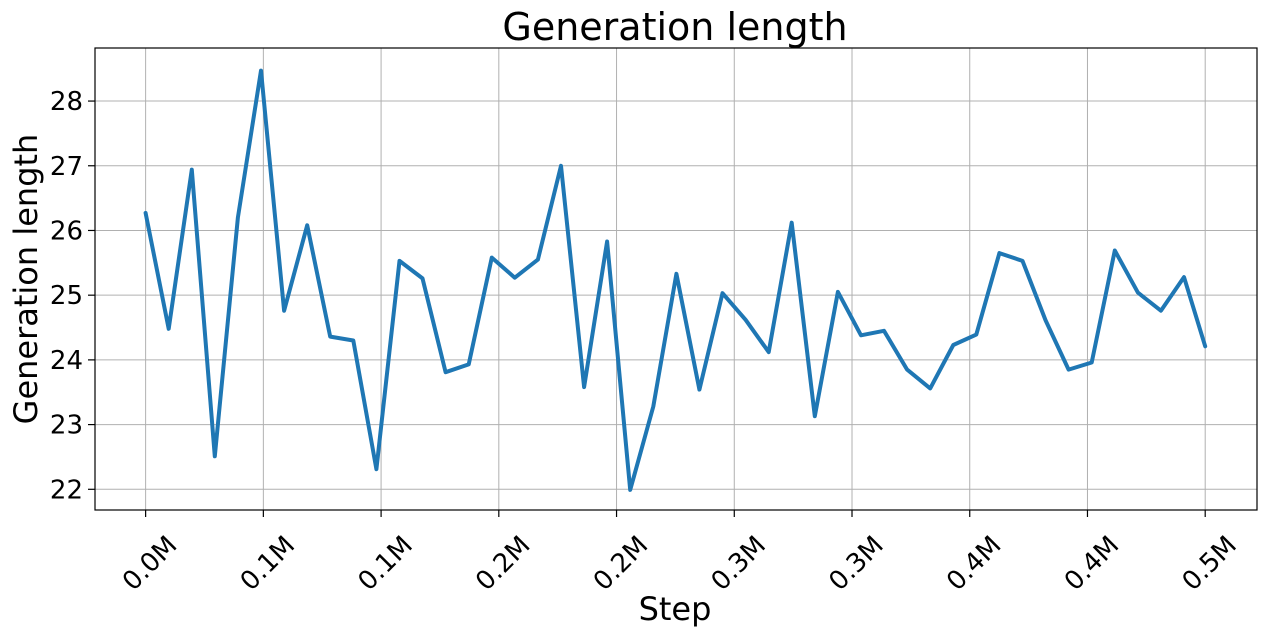 The height and width of the screenshot is (636, 1266). Describe the element at coordinates (66, 296) in the screenshot. I see `y-tick-label: 25` at that location.